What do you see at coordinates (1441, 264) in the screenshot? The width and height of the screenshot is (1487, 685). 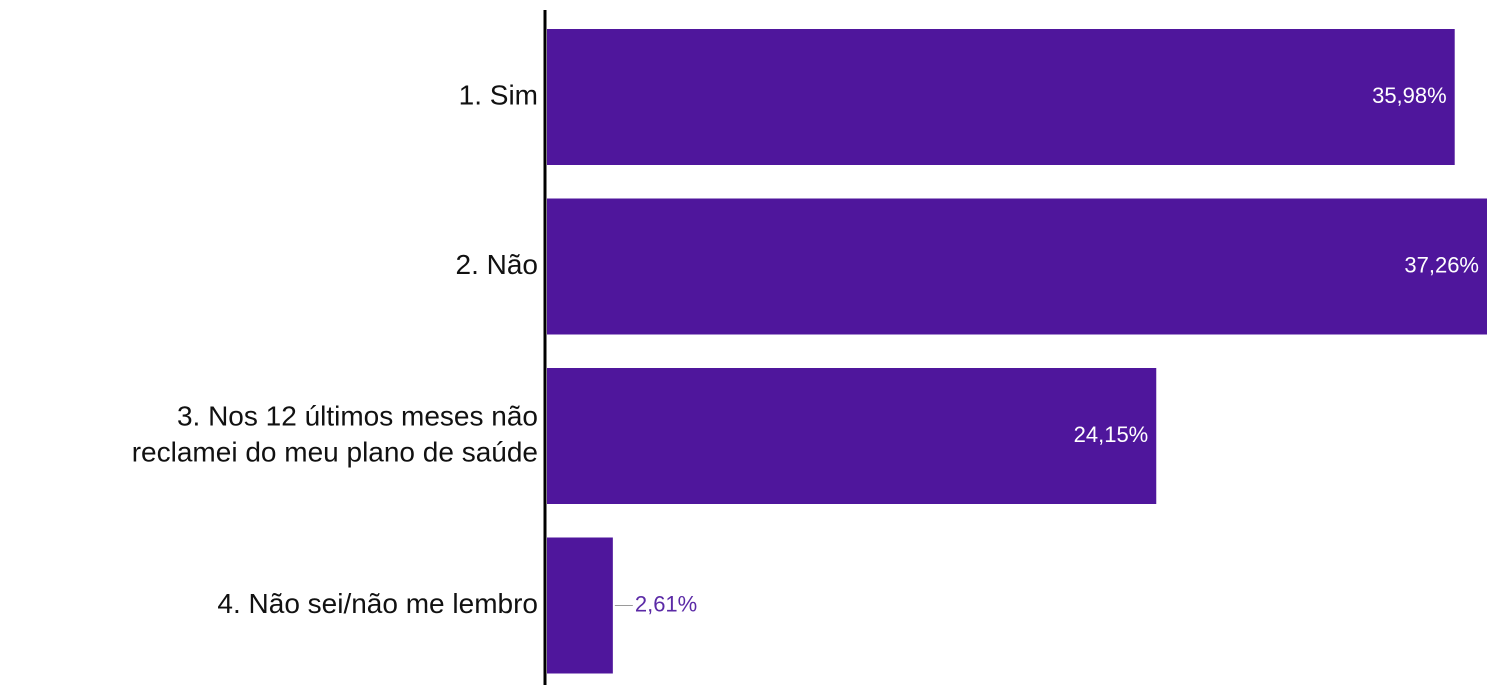 I see `value-label-2: 37,26%` at bounding box center [1441, 264].